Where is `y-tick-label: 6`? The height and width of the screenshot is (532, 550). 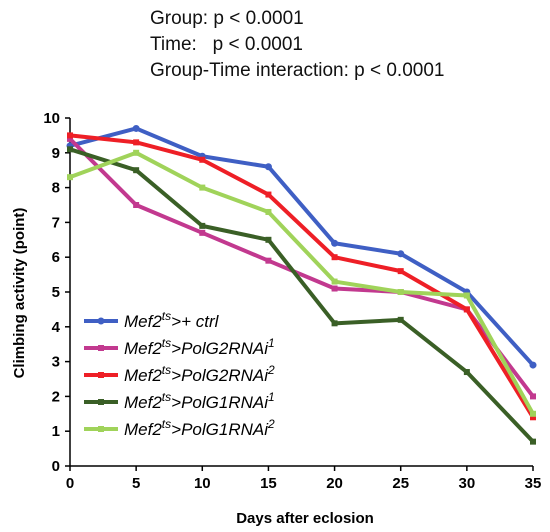 y-tick-label: 6 is located at coordinates (56, 257).